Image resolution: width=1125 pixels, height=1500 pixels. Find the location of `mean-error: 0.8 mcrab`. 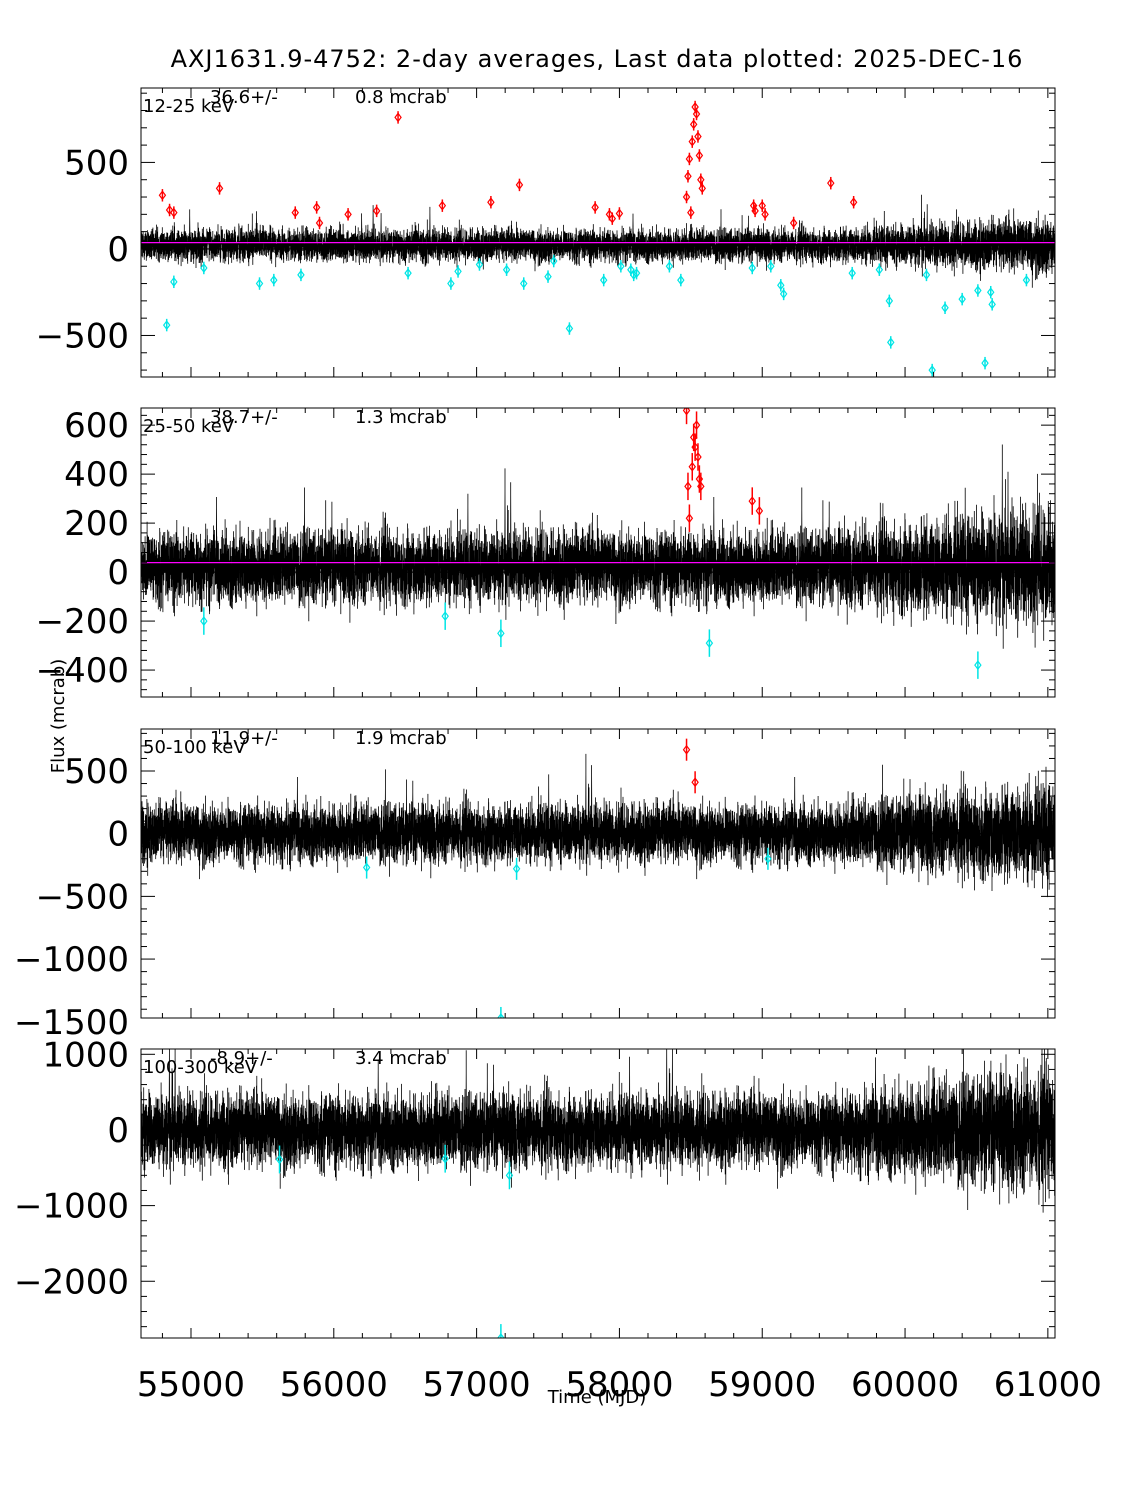

mean-error: 0.8 mcrab is located at coordinates (401, 97).